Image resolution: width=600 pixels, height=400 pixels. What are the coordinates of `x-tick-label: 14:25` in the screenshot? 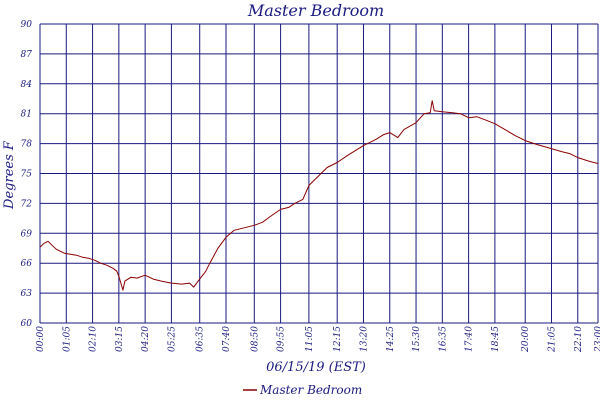 It's located at (391, 339).